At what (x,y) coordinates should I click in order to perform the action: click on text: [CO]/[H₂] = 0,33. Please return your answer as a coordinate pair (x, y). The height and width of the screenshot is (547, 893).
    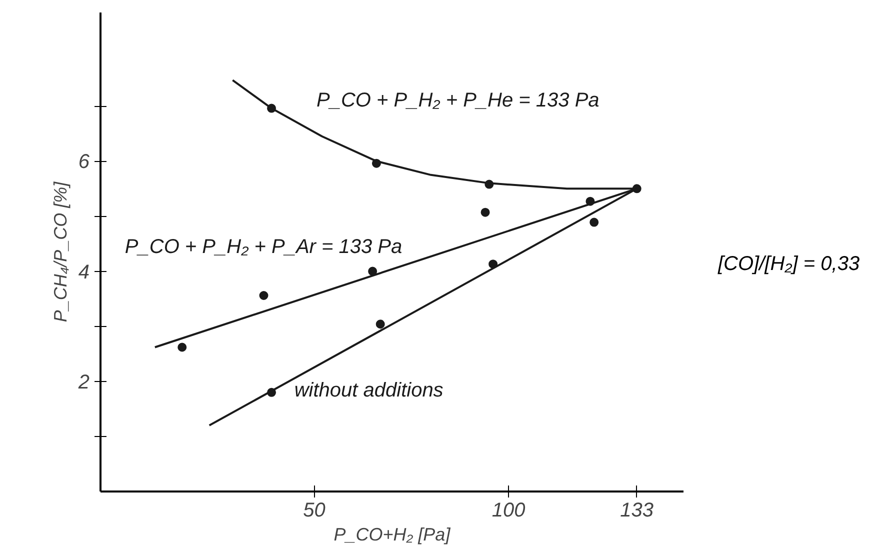
    Looking at the image, I should click on (789, 264).